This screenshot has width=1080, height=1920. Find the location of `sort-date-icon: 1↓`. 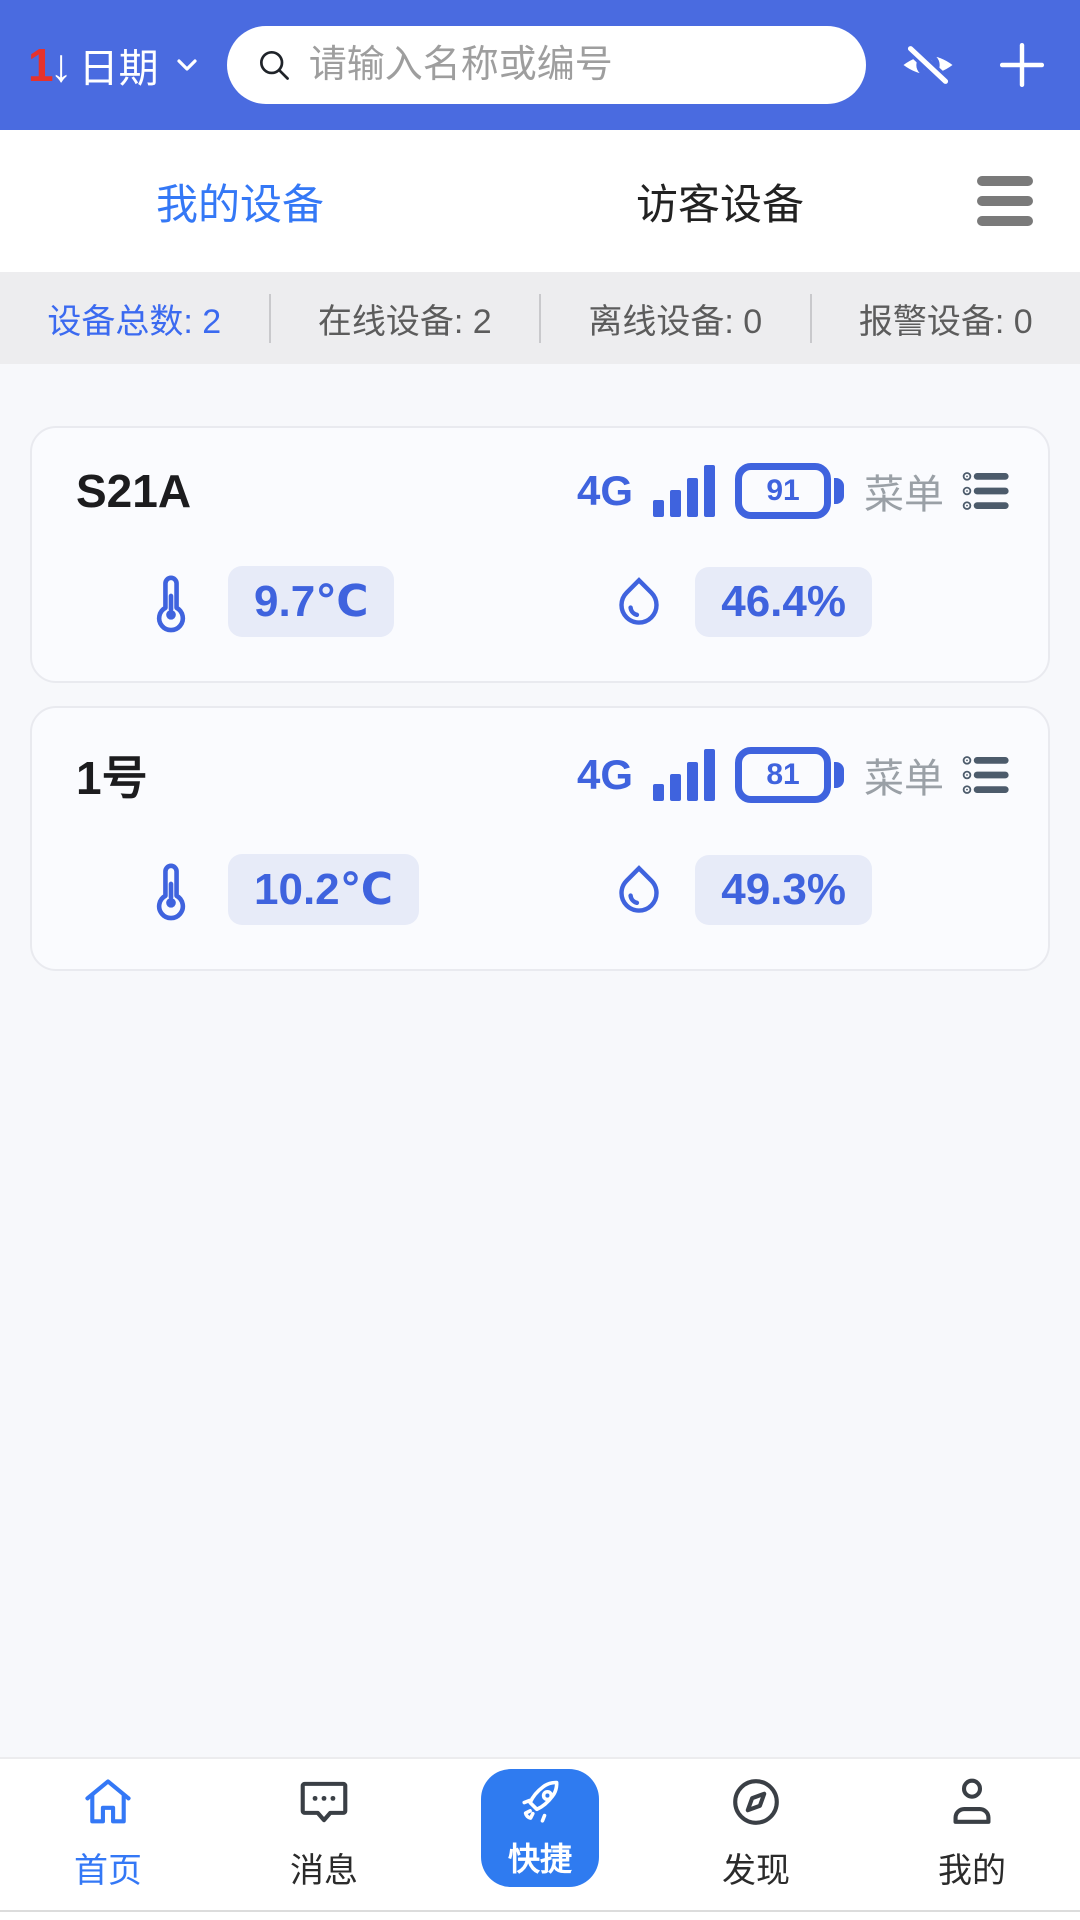

sort-date-icon: 1↓ is located at coordinates (50, 65).